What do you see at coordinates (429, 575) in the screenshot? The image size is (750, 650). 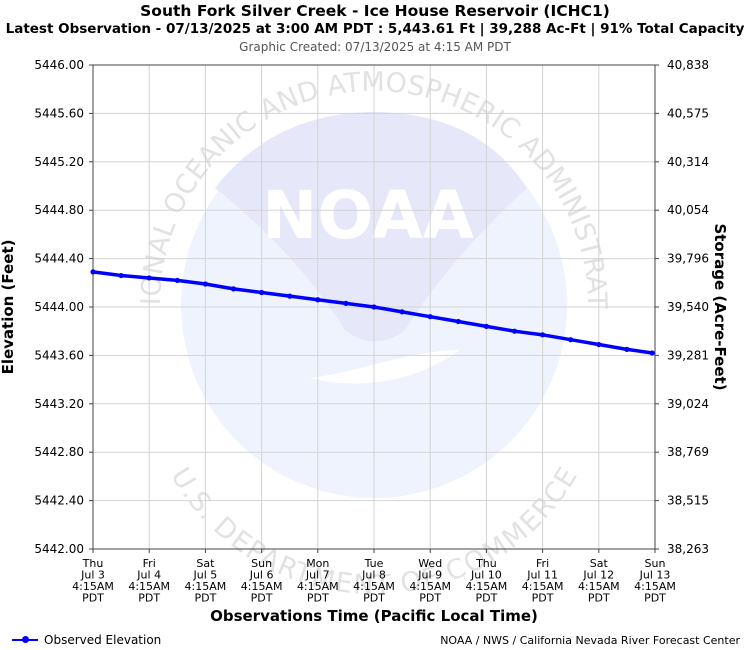 I see `x-tick-label-line: Jul 9` at bounding box center [429, 575].